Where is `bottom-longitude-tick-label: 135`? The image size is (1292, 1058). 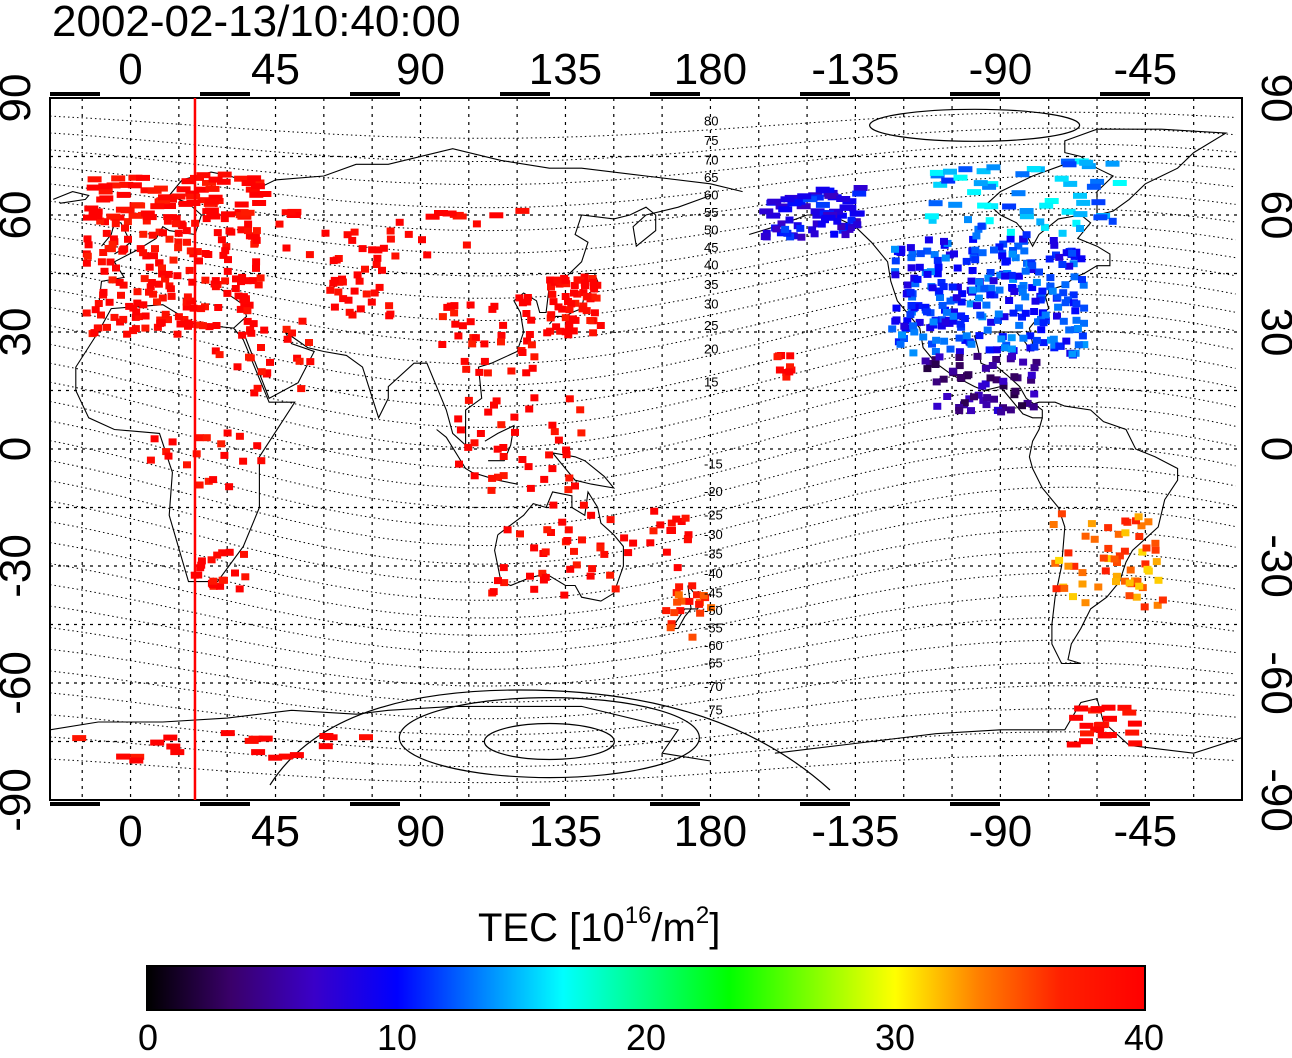 bottom-longitude-tick-label: 135 is located at coordinates (565, 831).